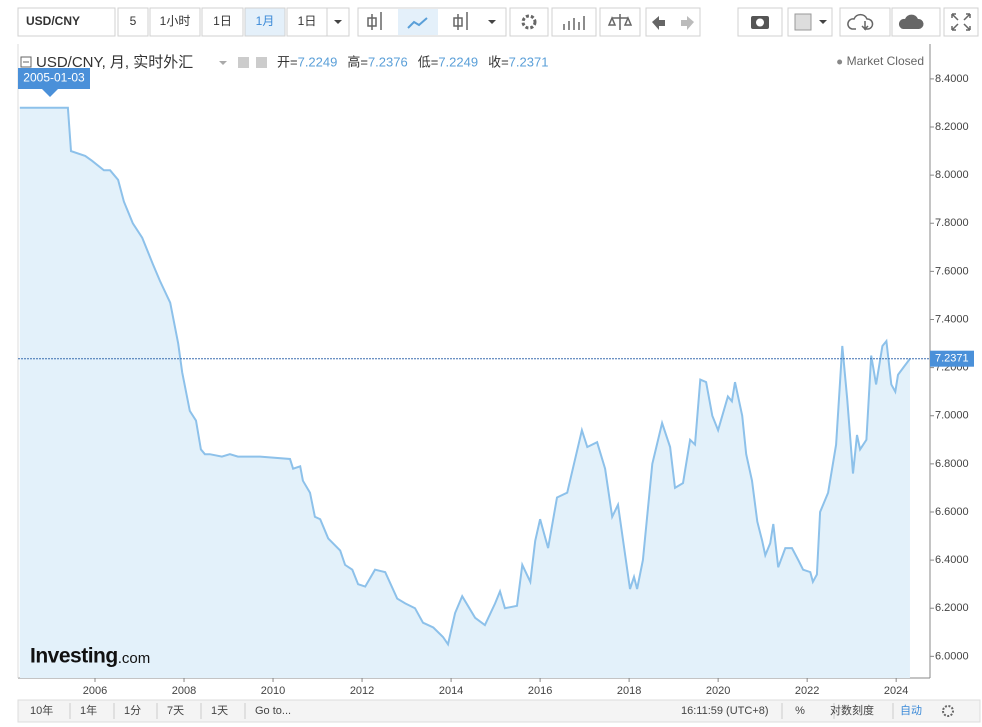 This screenshot has height=727, width=982. I want to click on x-tick-label: 2016, so click(540, 691).